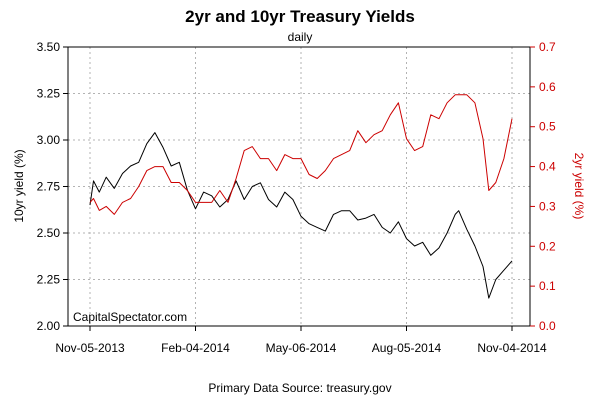  I want to click on left-y-tick-label: 3.25, so click(49, 94).